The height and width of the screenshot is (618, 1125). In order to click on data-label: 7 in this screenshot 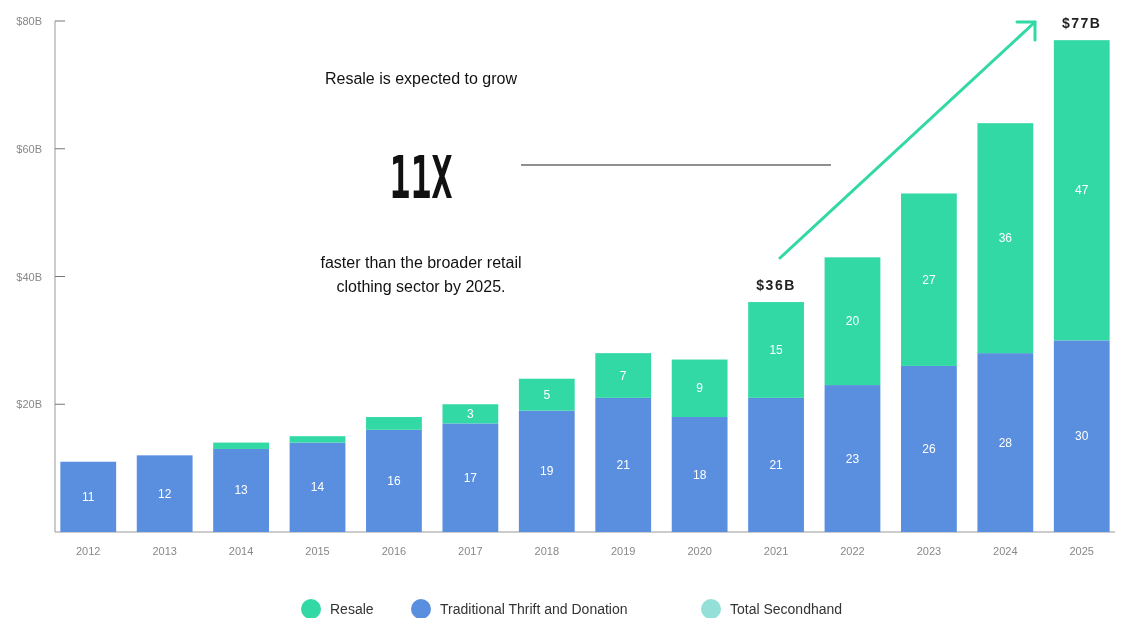, I will do `click(623, 375)`.